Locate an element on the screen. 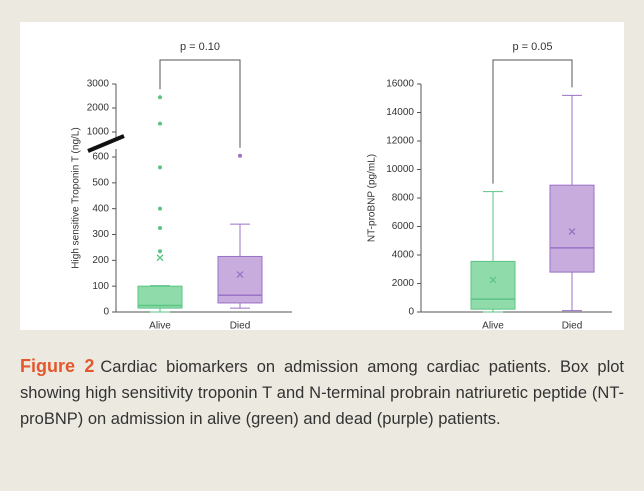  y-tick-label: 14000 is located at coordinates (400, 112).